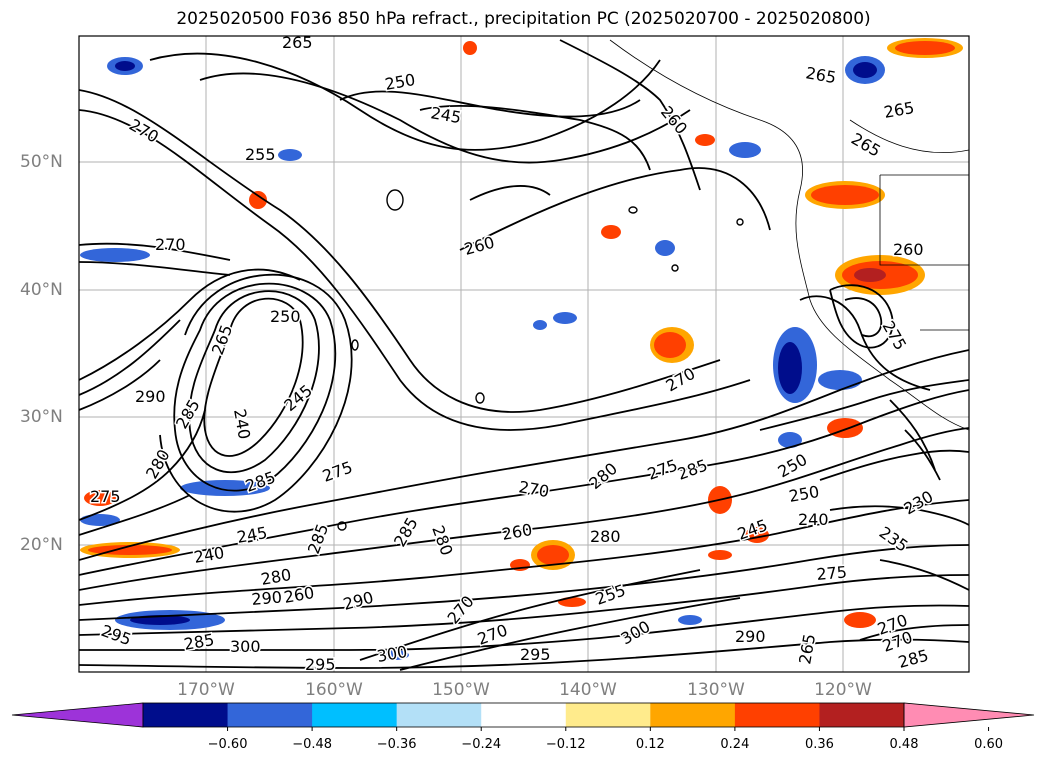  Describe the element at coordinates (170, 244) in the screenshot. I see `contour-label: 270` at that location.